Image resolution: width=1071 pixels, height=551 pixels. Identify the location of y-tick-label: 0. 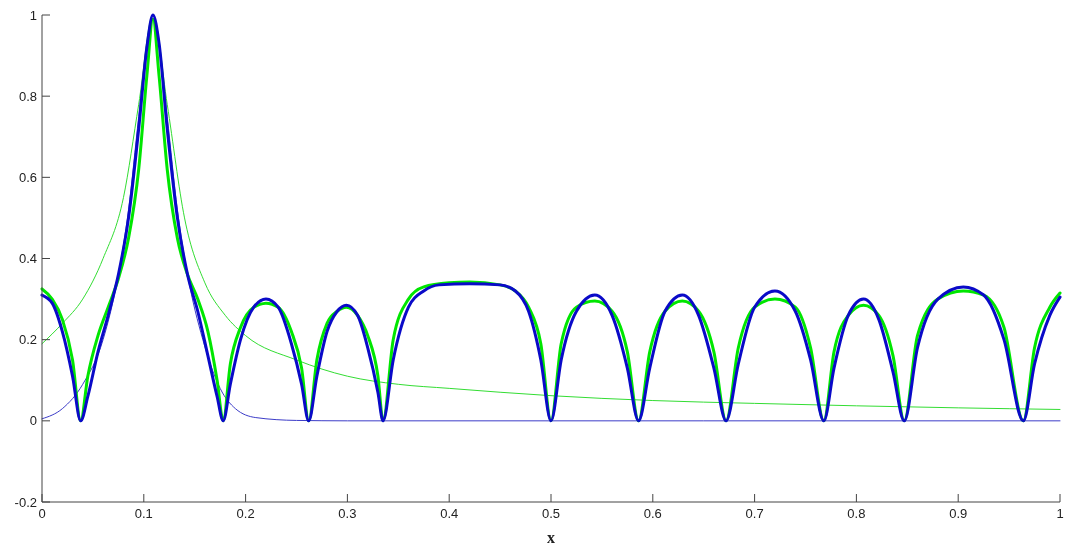
(33, 421).